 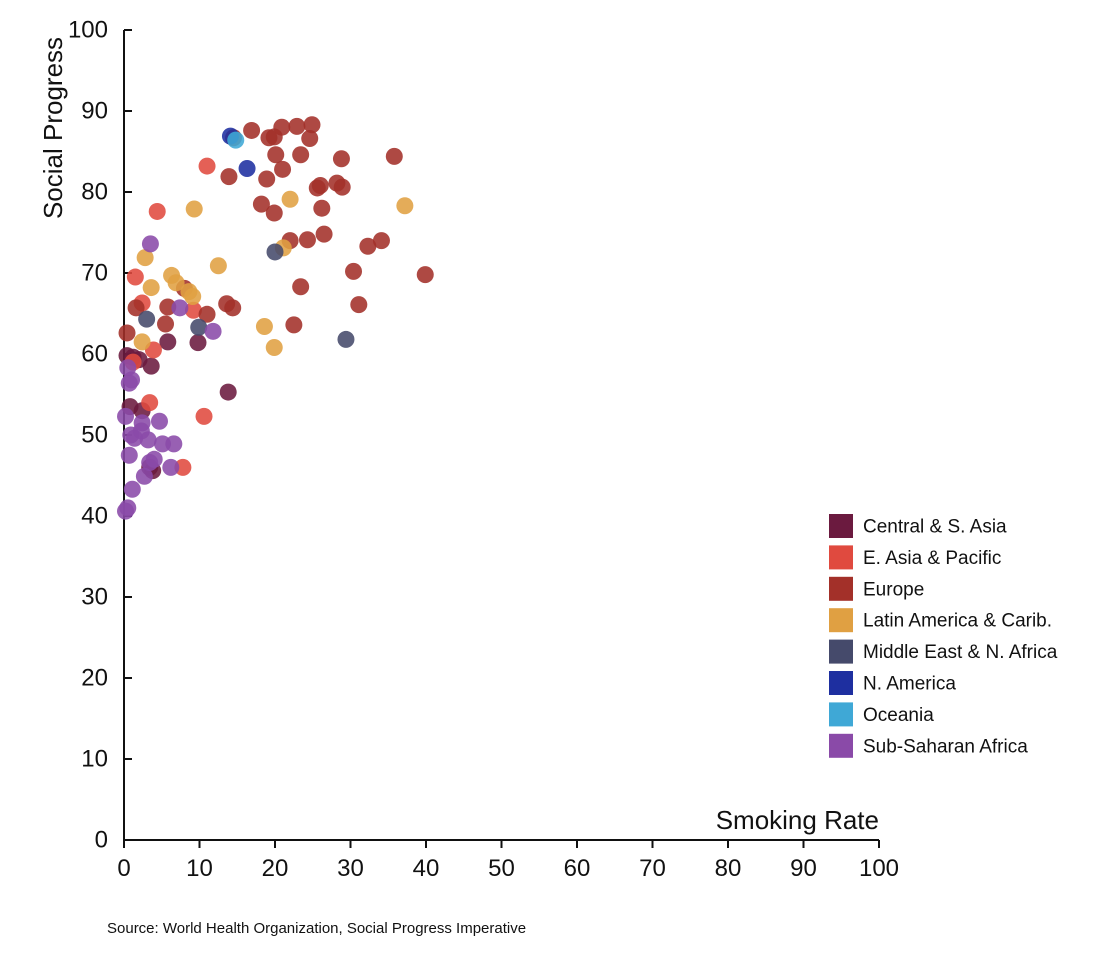 What do you see at coordinates (879, 868) in the screenshot?
I see `x-tick-label: 100` at bounding box center [879, 868].